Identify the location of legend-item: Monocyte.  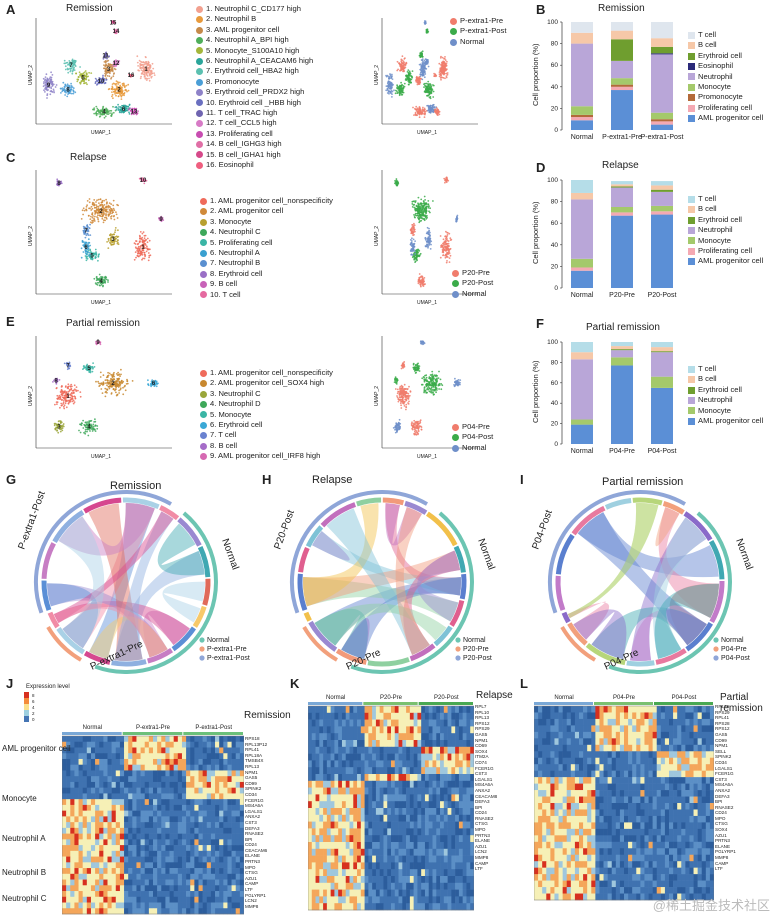
(725, 241).